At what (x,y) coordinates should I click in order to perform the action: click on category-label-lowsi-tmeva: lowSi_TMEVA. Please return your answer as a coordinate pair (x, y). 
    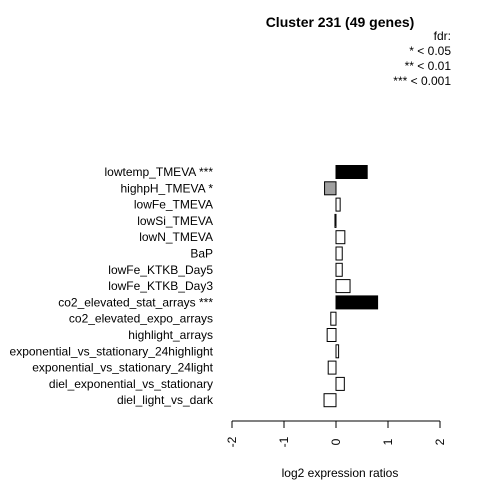
    Looking at the image, I should click on (175, 221).